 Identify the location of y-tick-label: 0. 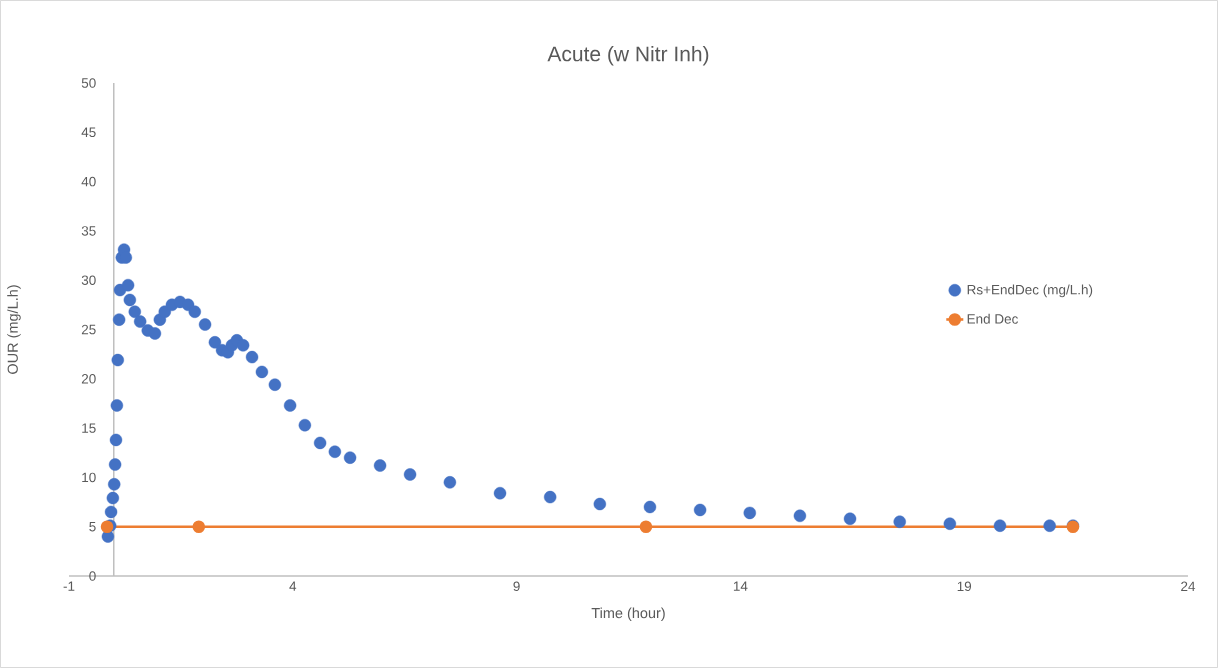
(92, 576).